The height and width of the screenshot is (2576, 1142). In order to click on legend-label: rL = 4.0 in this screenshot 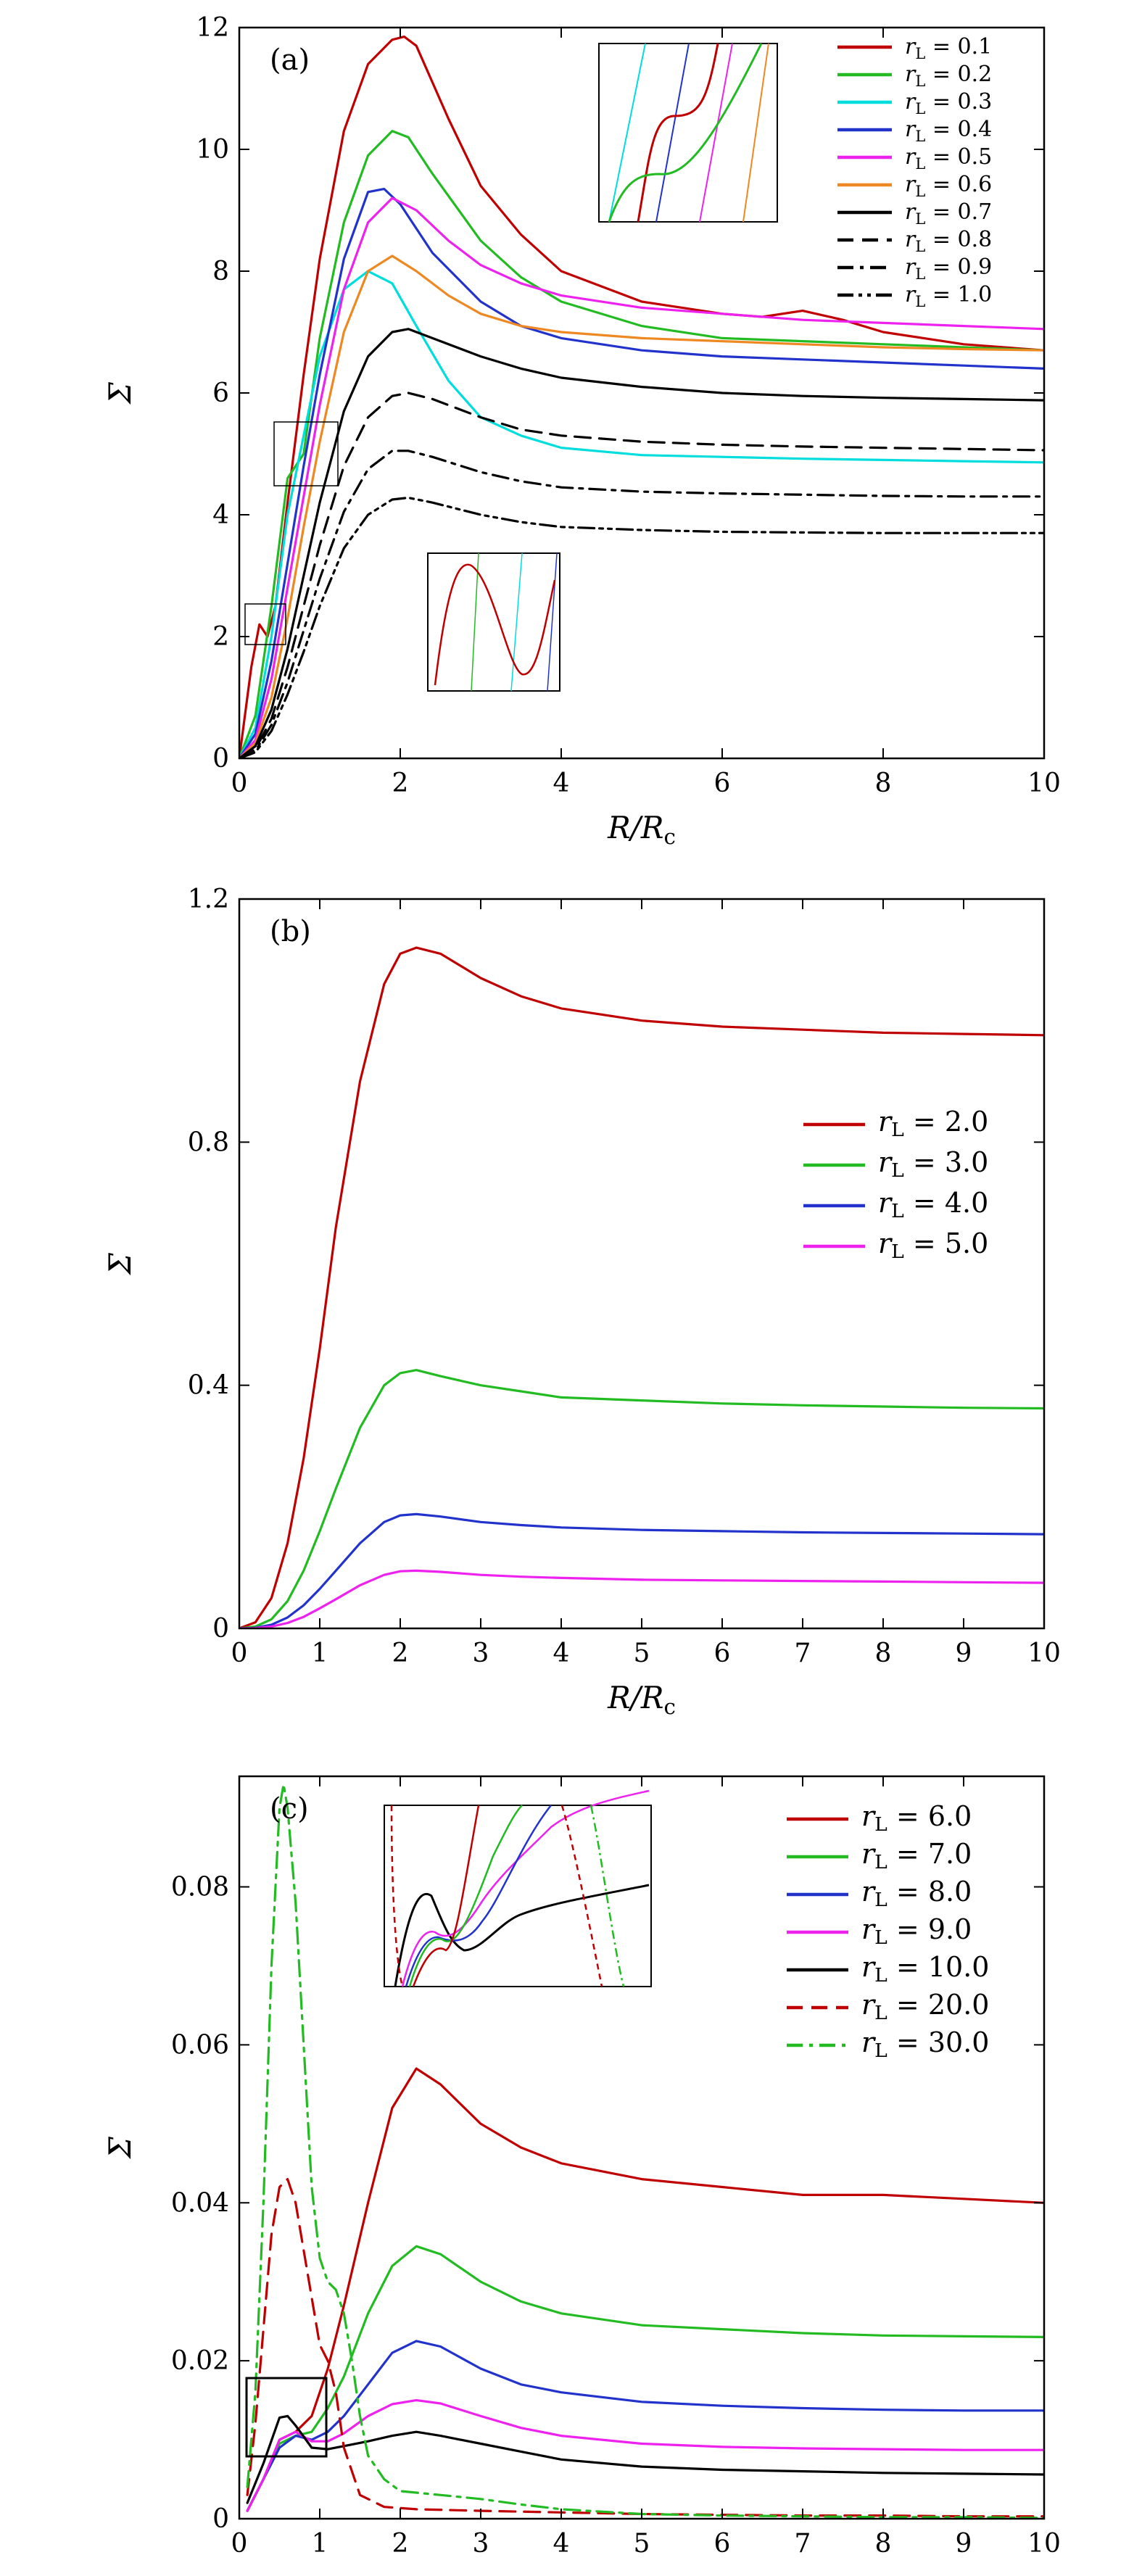, I will do `click(933, 1205)`.